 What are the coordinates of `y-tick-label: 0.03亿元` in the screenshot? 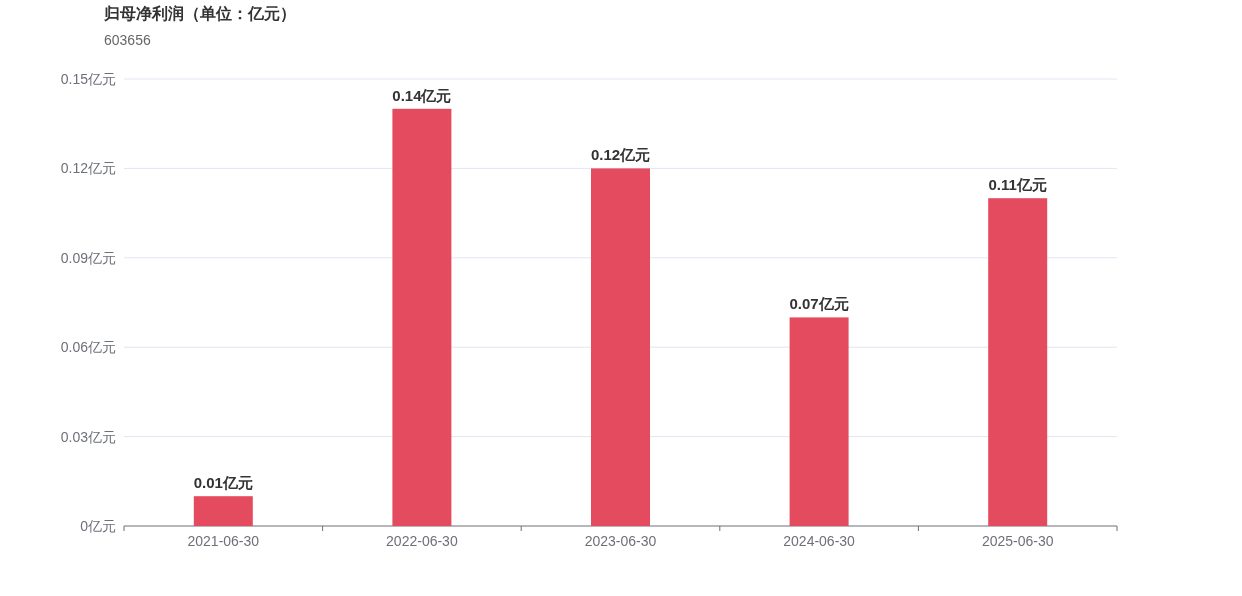 It's located at (88, 436).